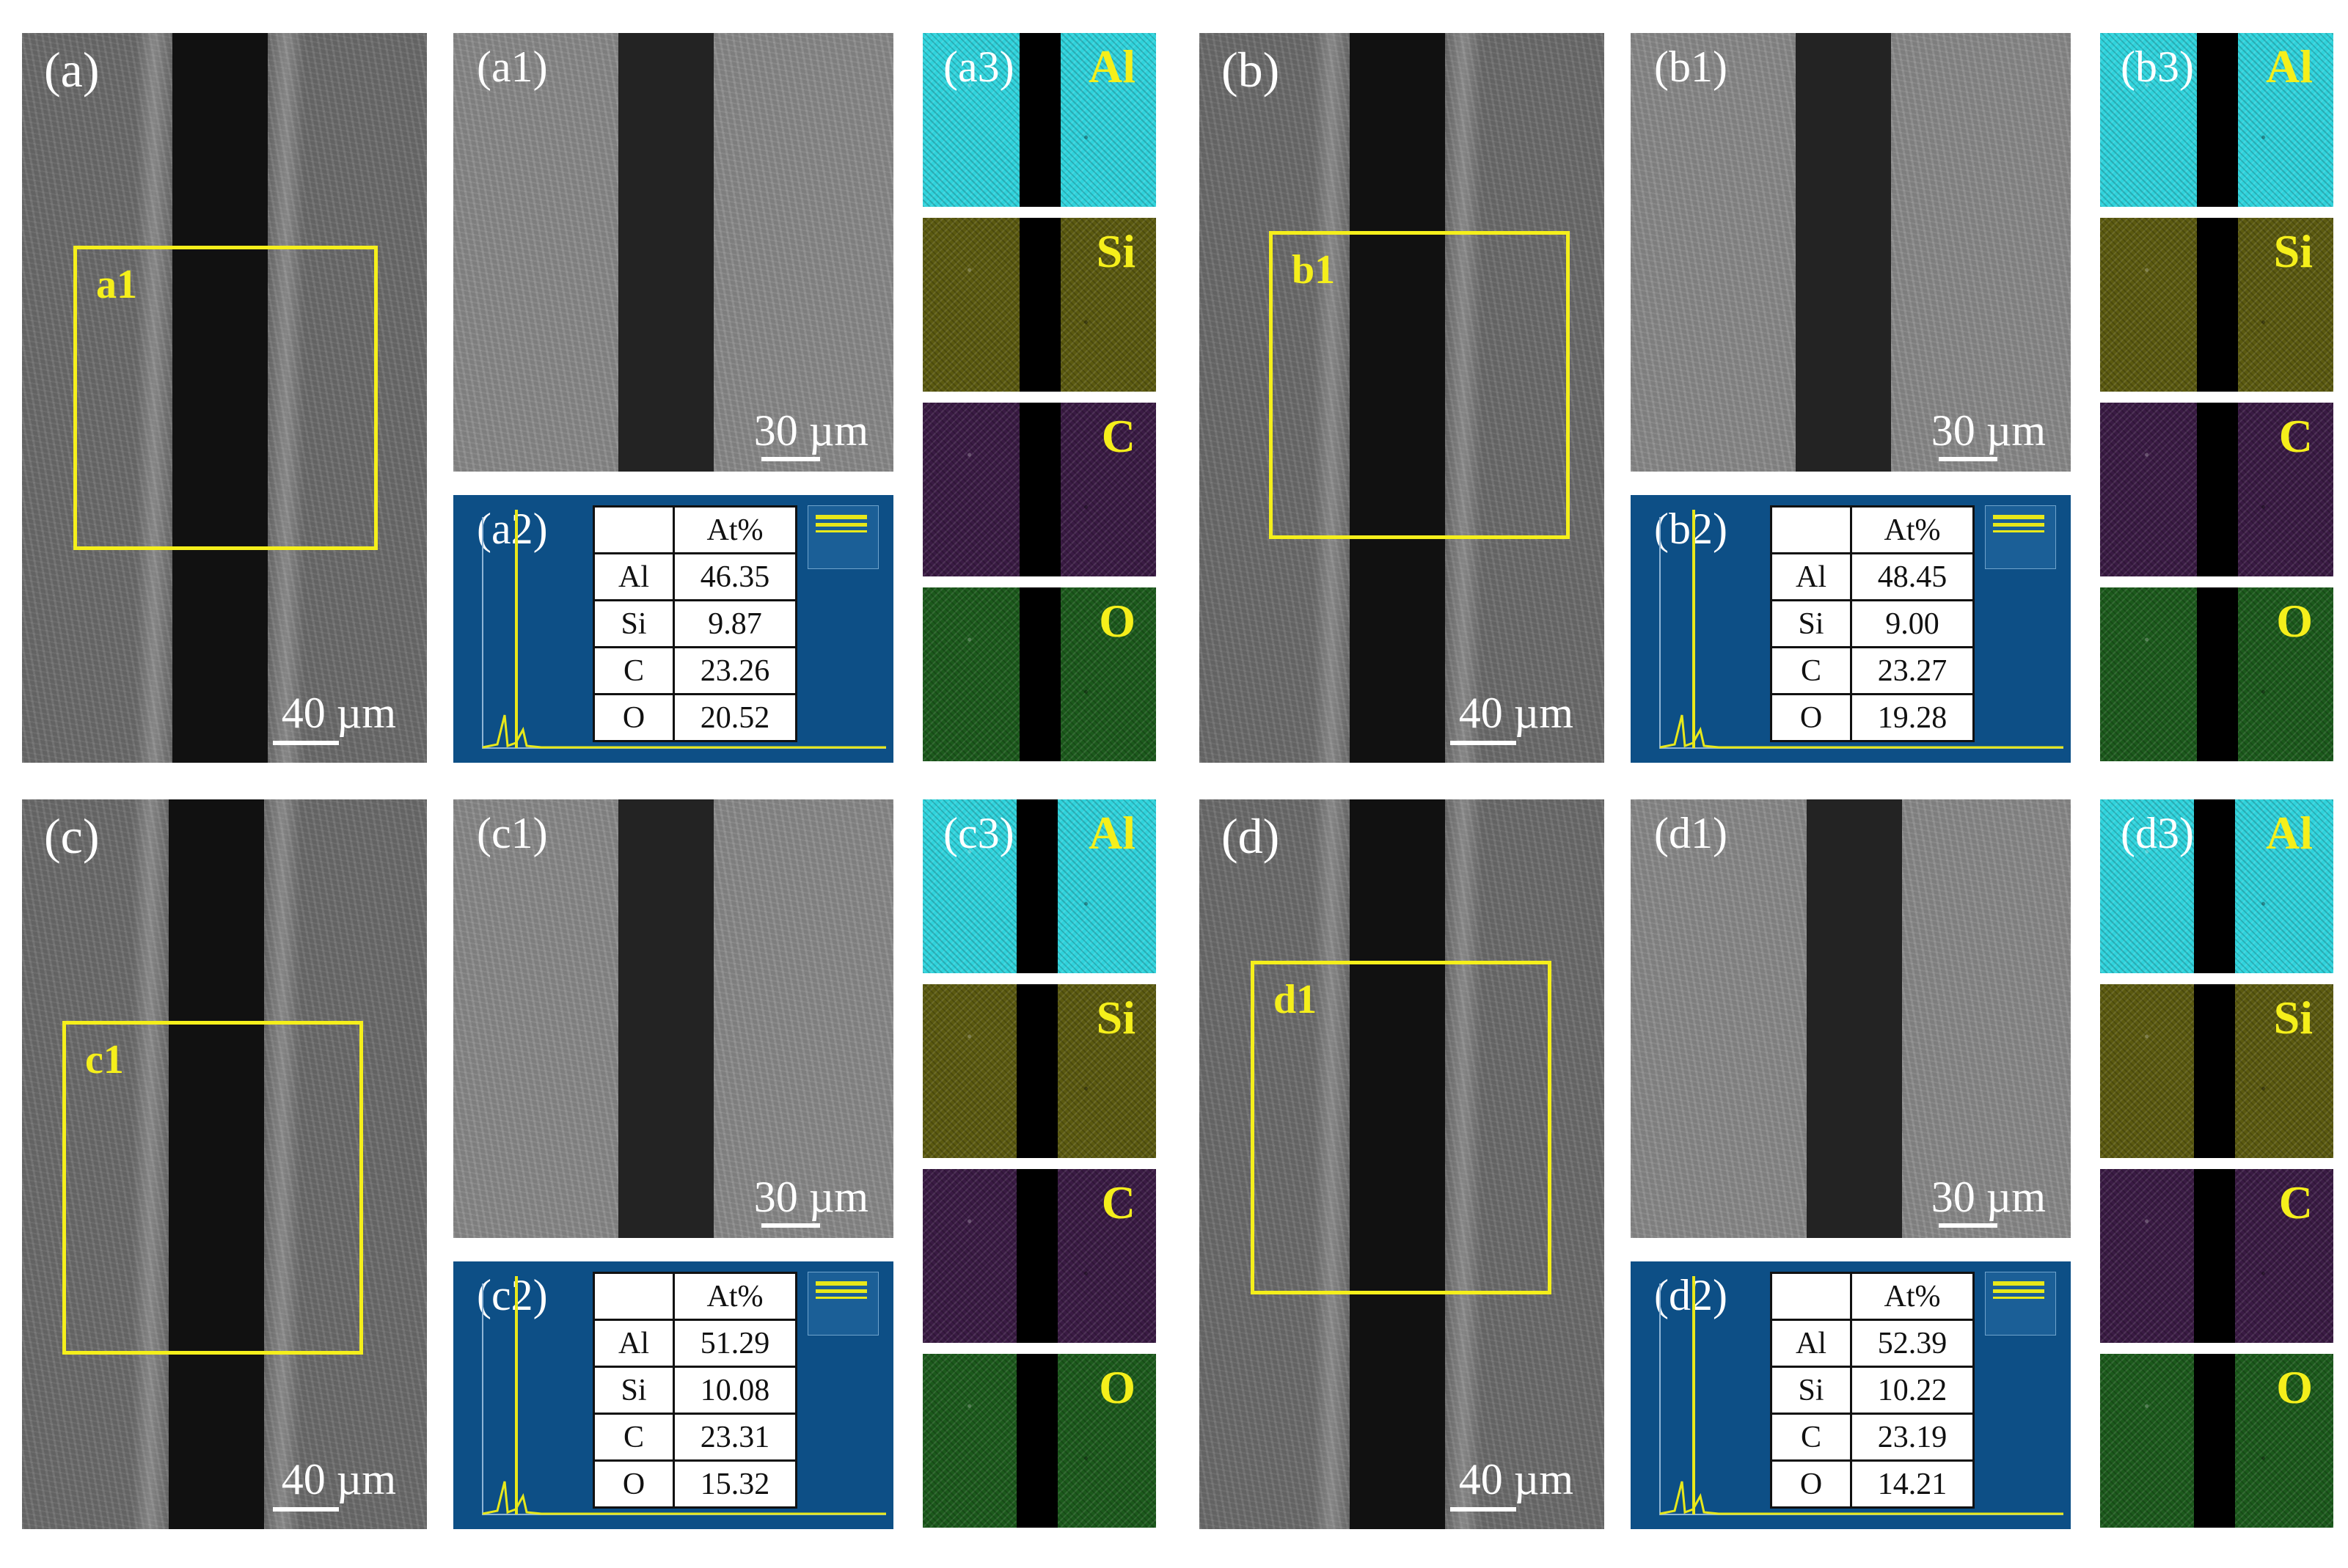 The image size is (2348, 1568). Describe the element at coordinates (1397, 398) in the screenshot. I see `sem-trench-b` at that location.